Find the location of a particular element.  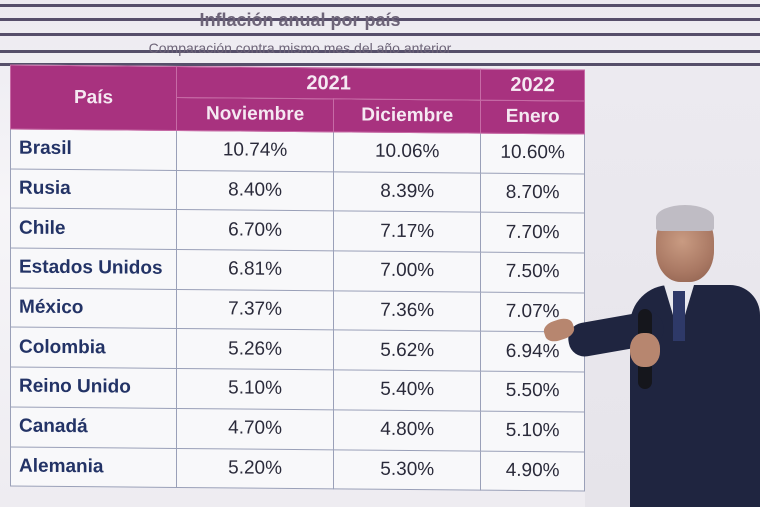

diciembre-cell: 5.62% is located at coordinates (407, 351).